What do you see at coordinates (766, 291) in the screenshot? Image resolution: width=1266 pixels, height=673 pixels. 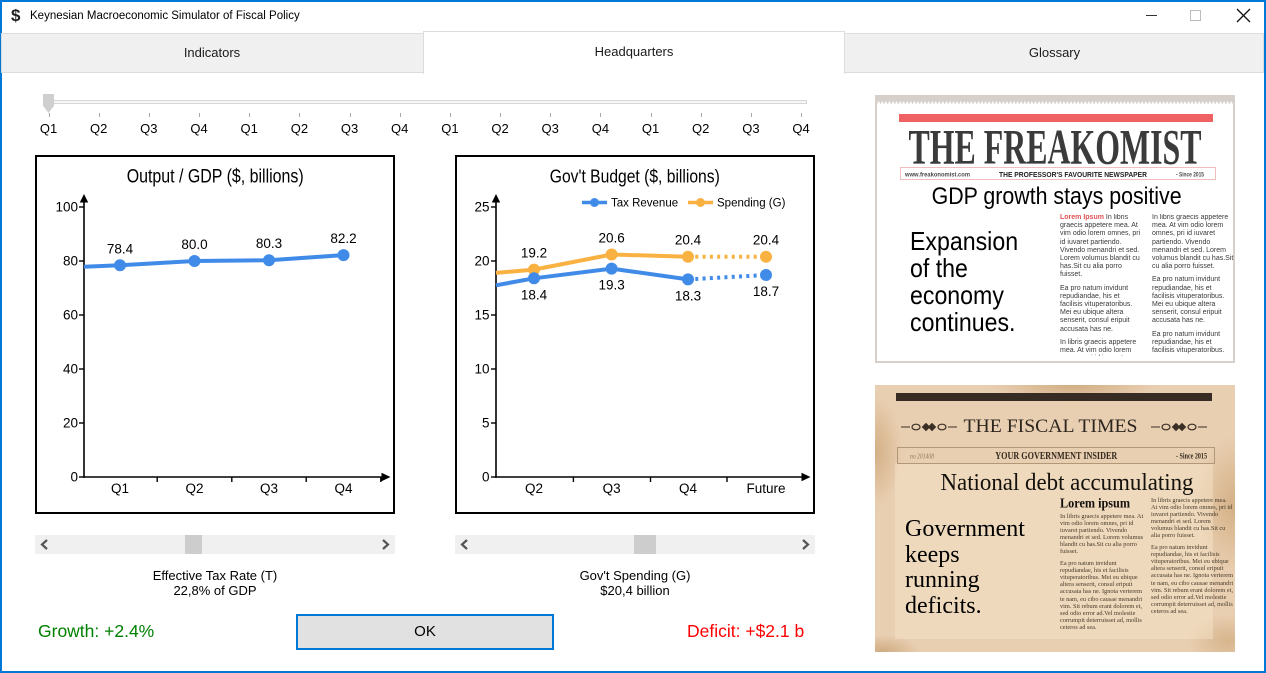 I see `svg-text: 18.7` at bounding box center [766, 291].